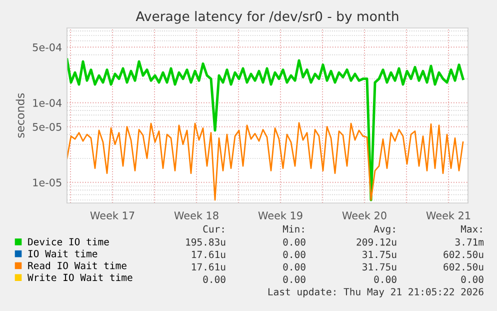  I want to click on text: Min:, so click(293, 229).